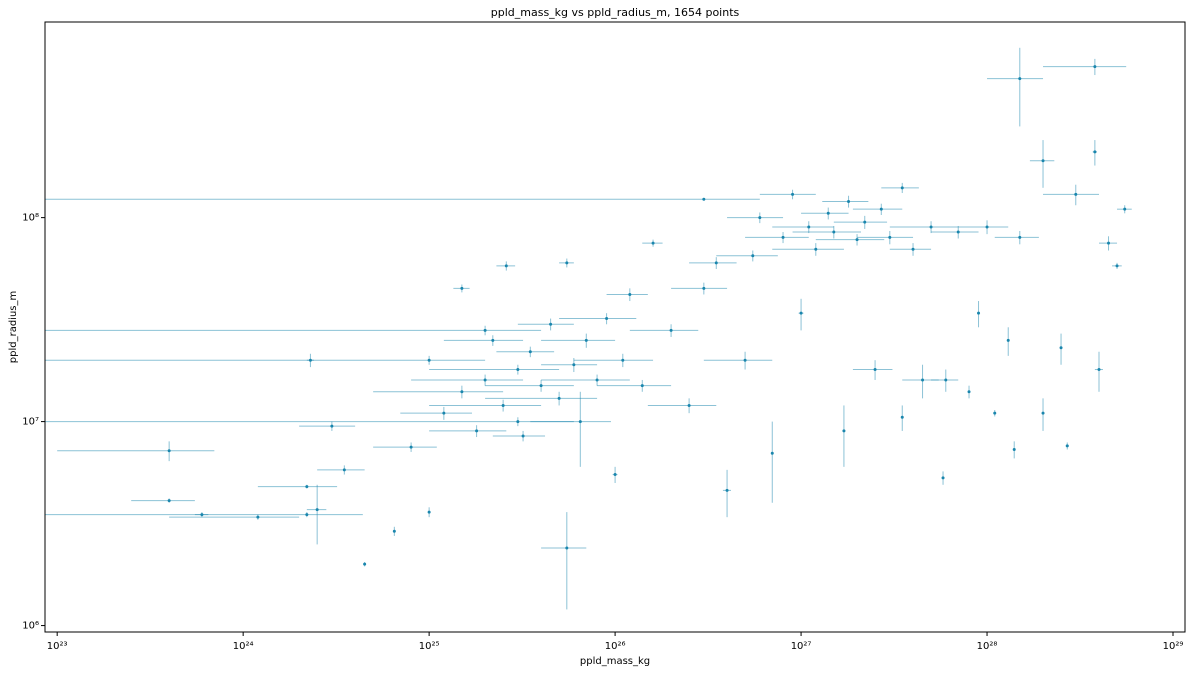 The height and width of the screenshot is (675, 1200). What do you see at coordinates (30, 626) in the screenshot?
I see `y-tick-label: 10⁶` at bounding box center [30, 626].